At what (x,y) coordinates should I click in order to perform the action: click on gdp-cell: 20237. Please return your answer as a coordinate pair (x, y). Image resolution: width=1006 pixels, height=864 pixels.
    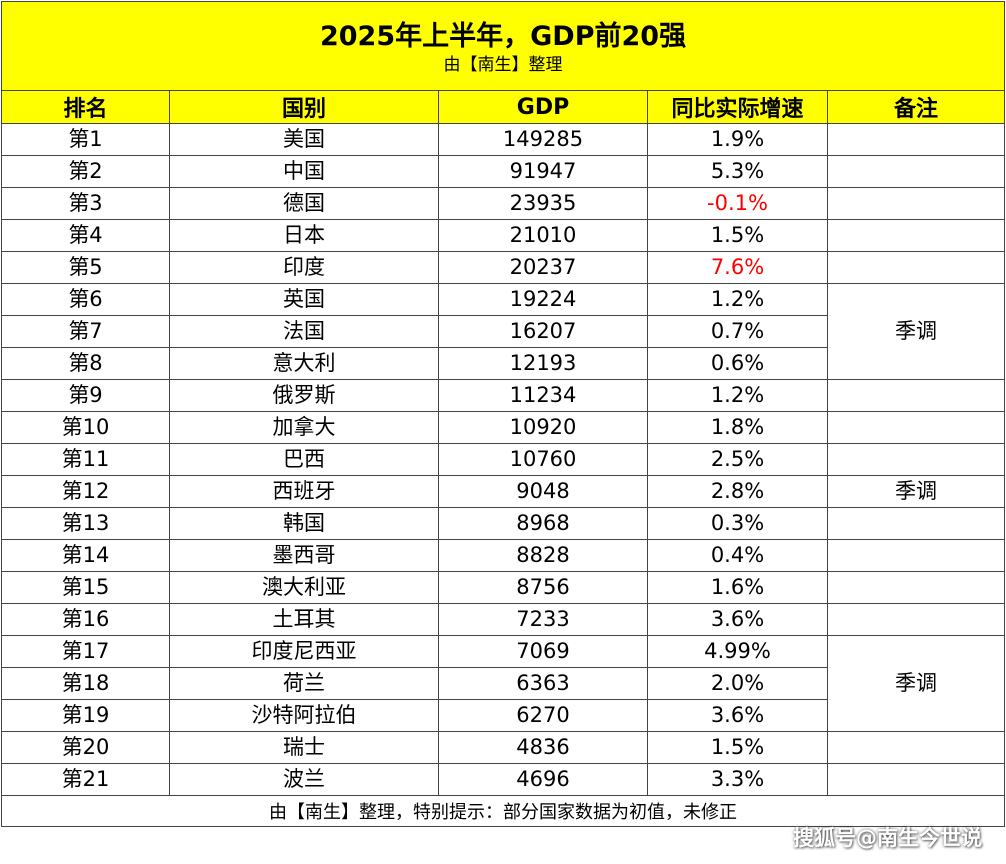
    Looking at the image, I should click on (543, 267).